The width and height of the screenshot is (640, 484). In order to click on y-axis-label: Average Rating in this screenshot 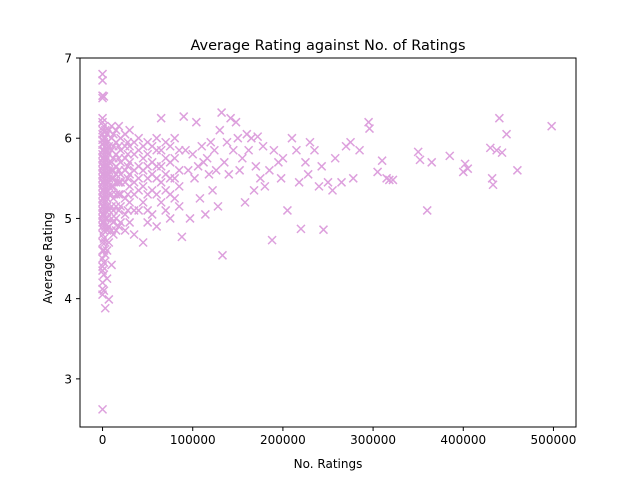, I will do `click(48, 258)`.